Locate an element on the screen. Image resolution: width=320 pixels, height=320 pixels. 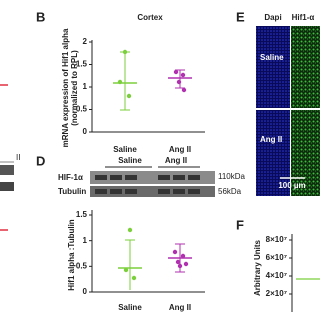
row-label: Saline is located at coordinates (272, 57).